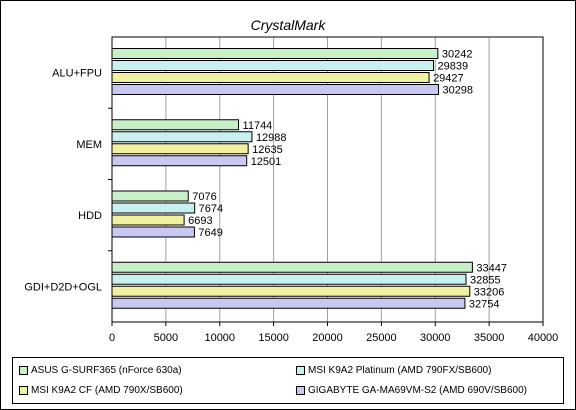  Describe the element at coordinates (543, 338) in the screenshot. I see `x-tick-label: 40000` at that location.